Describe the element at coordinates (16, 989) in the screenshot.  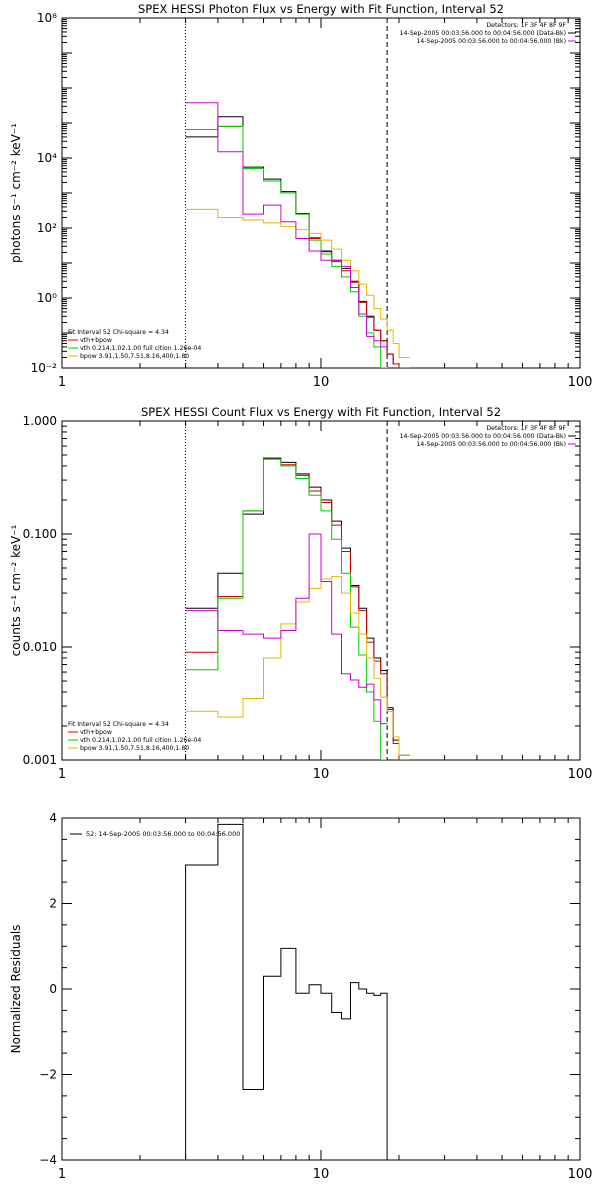
I see `y-axis-label: Normalized Residuals` at that location.